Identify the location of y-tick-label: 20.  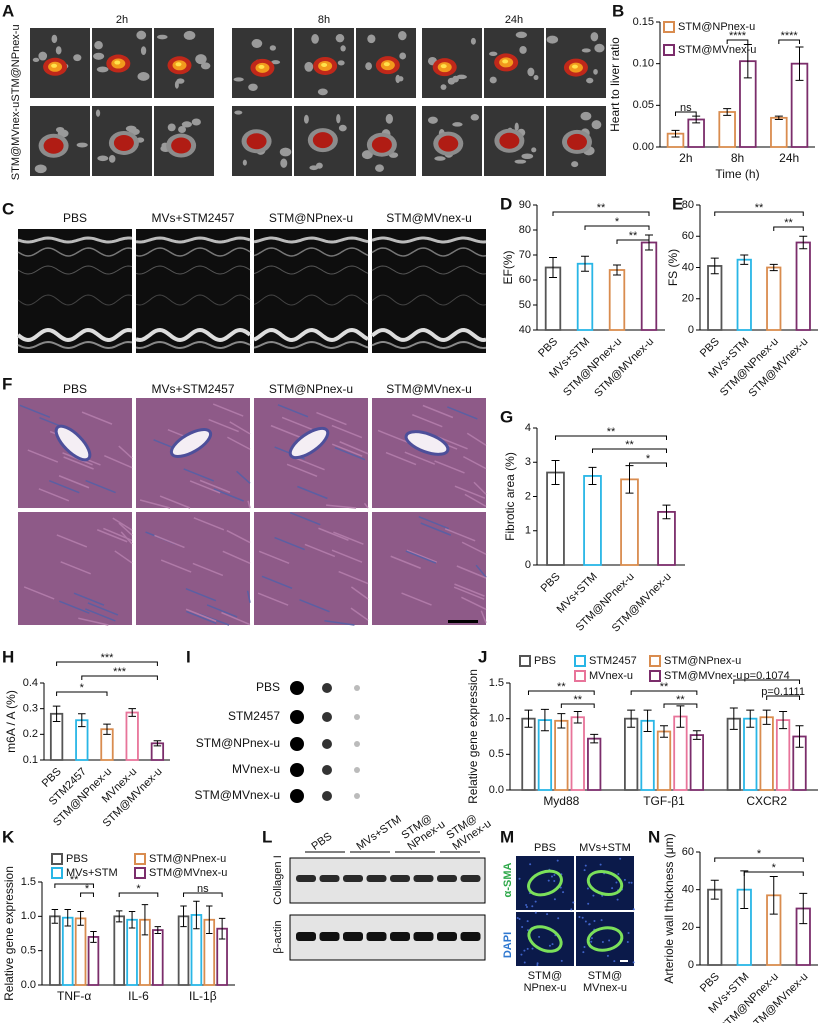
(688, 299).